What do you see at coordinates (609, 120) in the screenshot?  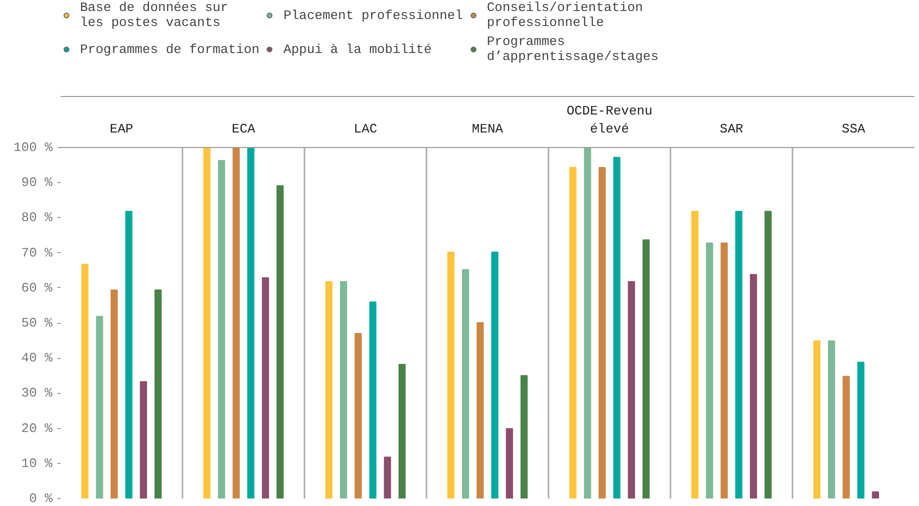 I see `x-tick-label: OCDE-Revenu élevé` at bounding box center [609, 120].